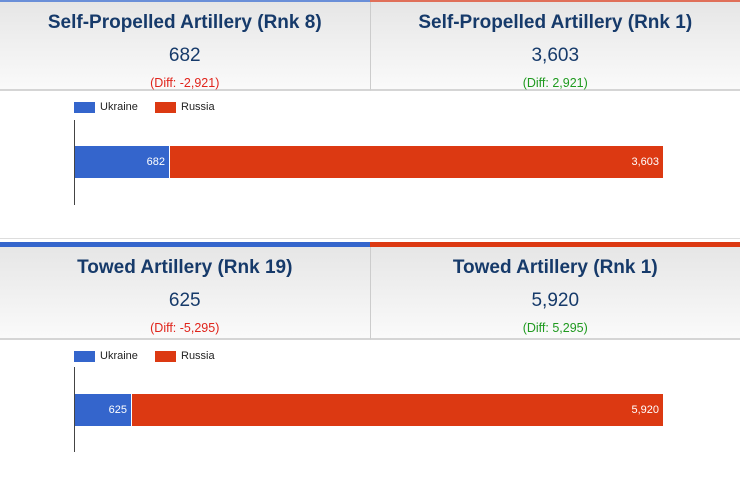  Describe the element at coordinates (117, 410) in the screenshot. I see `bar-label: 625` at that location.